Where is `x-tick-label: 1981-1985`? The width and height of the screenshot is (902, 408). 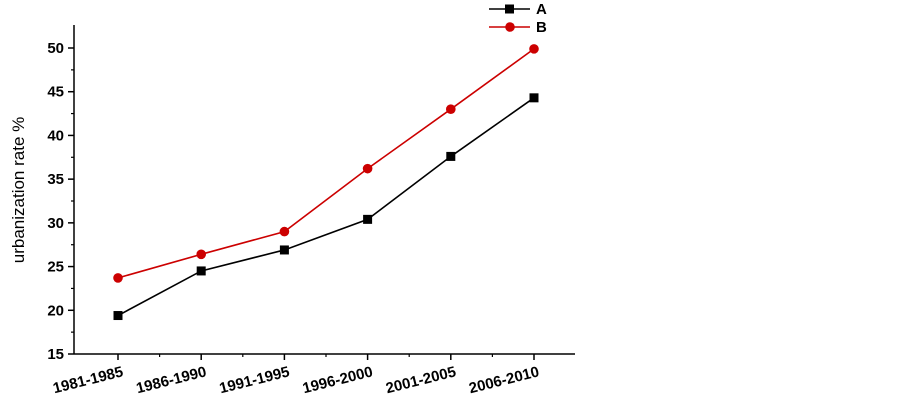 x-tick-label: 1981-1985 is located at coordinates (88, 380).